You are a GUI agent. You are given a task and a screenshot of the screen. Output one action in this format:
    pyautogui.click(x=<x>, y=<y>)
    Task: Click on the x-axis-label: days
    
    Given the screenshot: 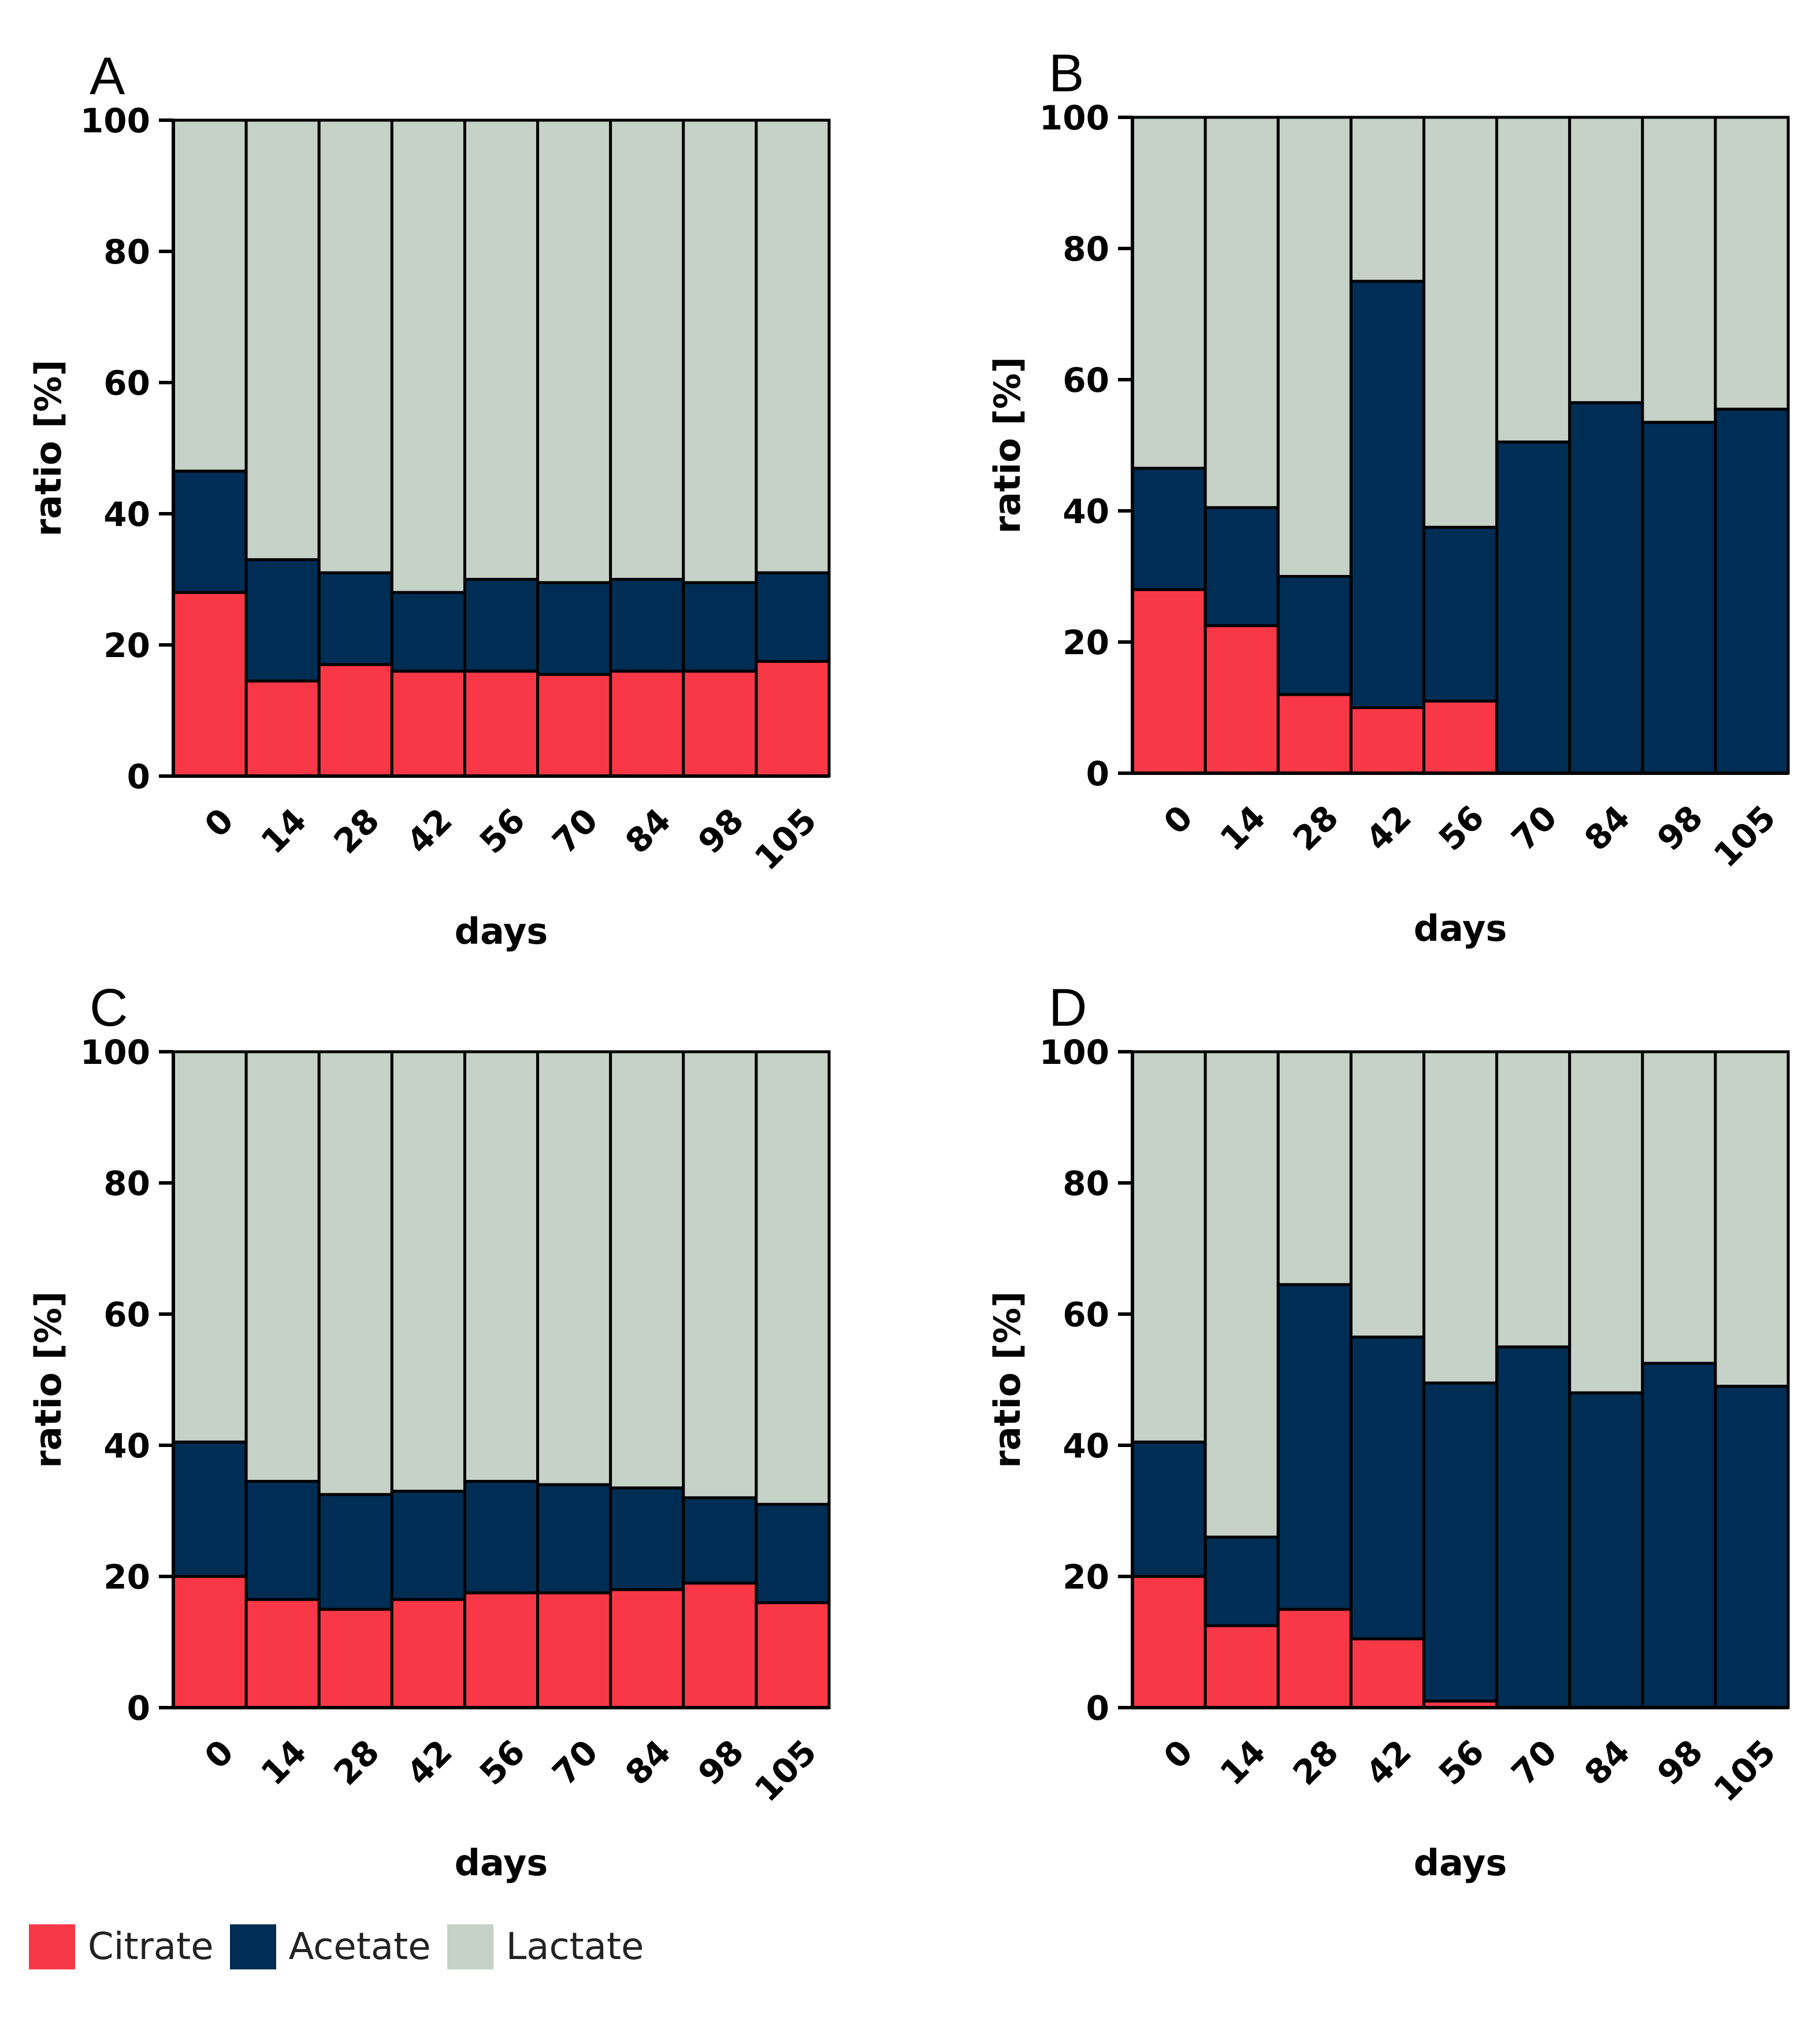 What is the action you would take?
    pyautogui.click(x=501, y=931)
    